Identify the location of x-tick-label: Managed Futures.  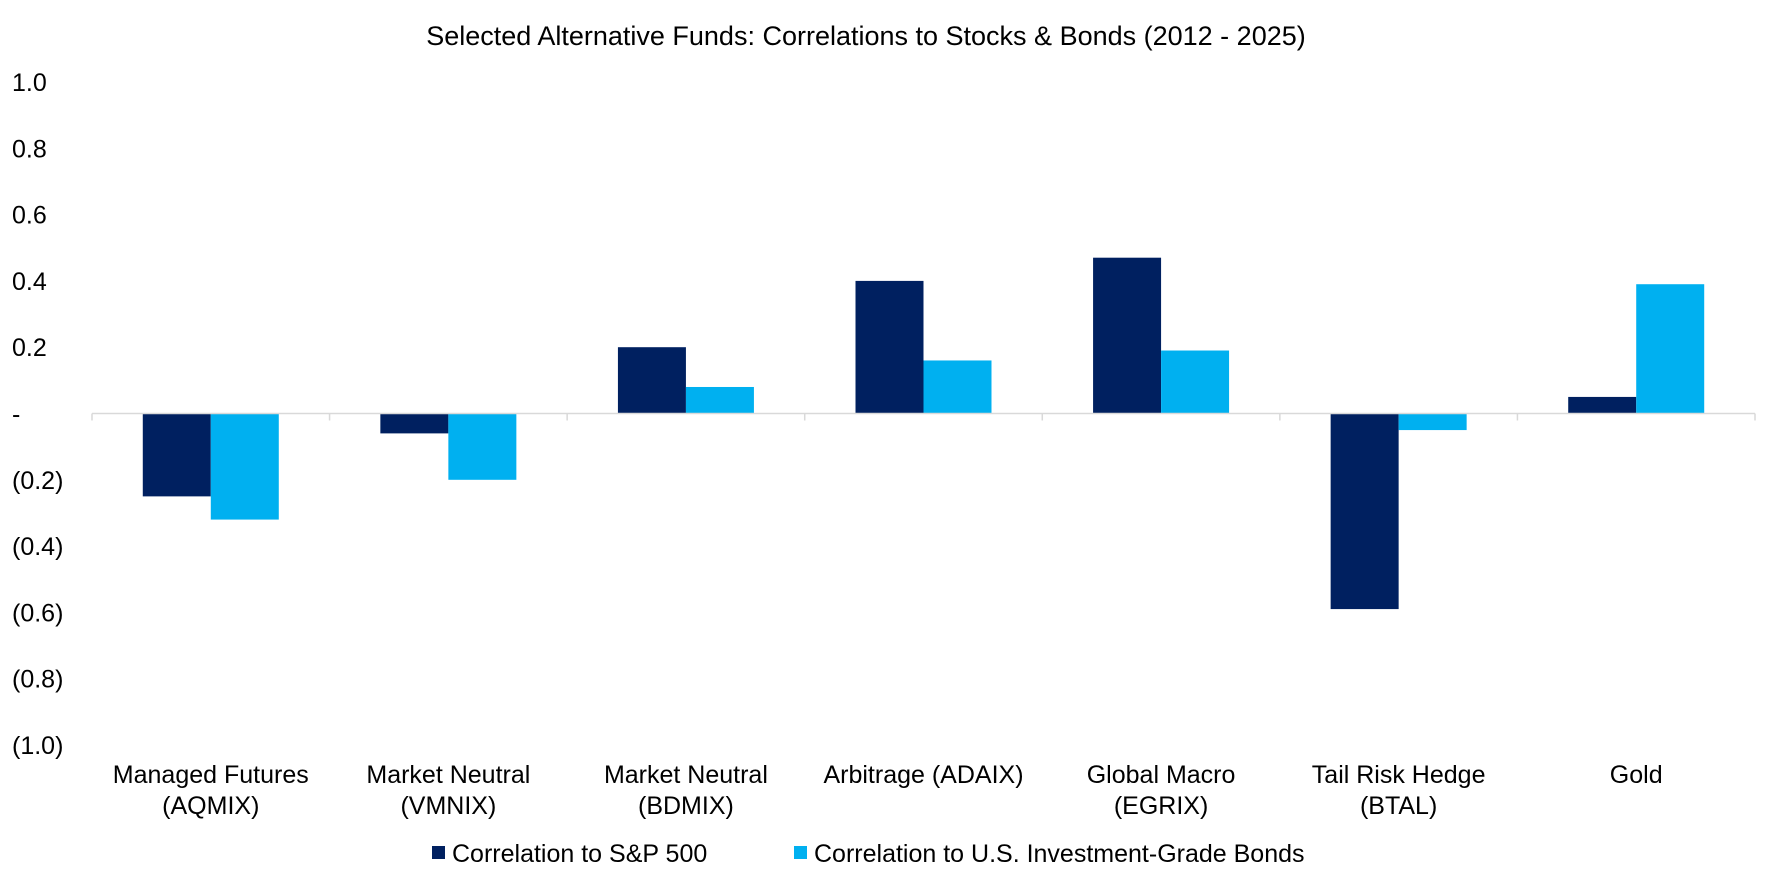
(211, 775).